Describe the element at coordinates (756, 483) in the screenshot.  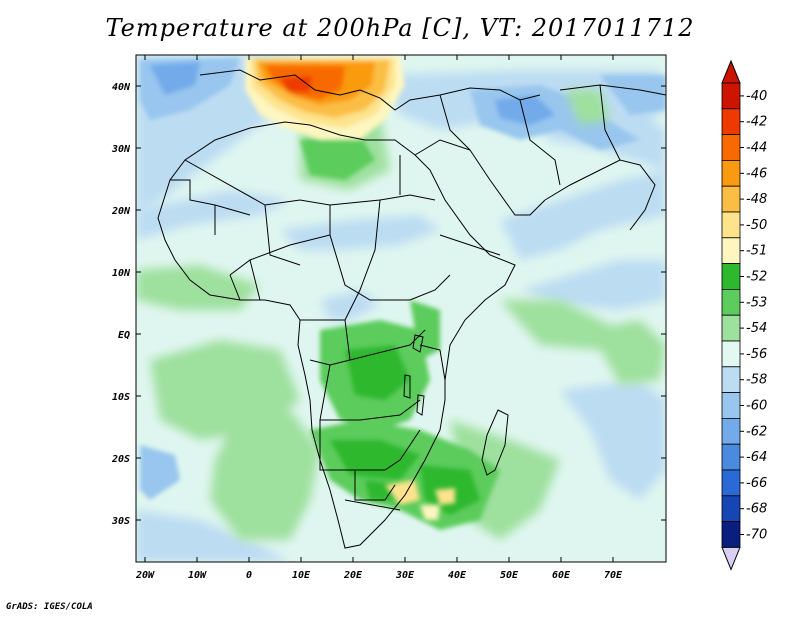
I see `colorbar-label: -66` at that location.